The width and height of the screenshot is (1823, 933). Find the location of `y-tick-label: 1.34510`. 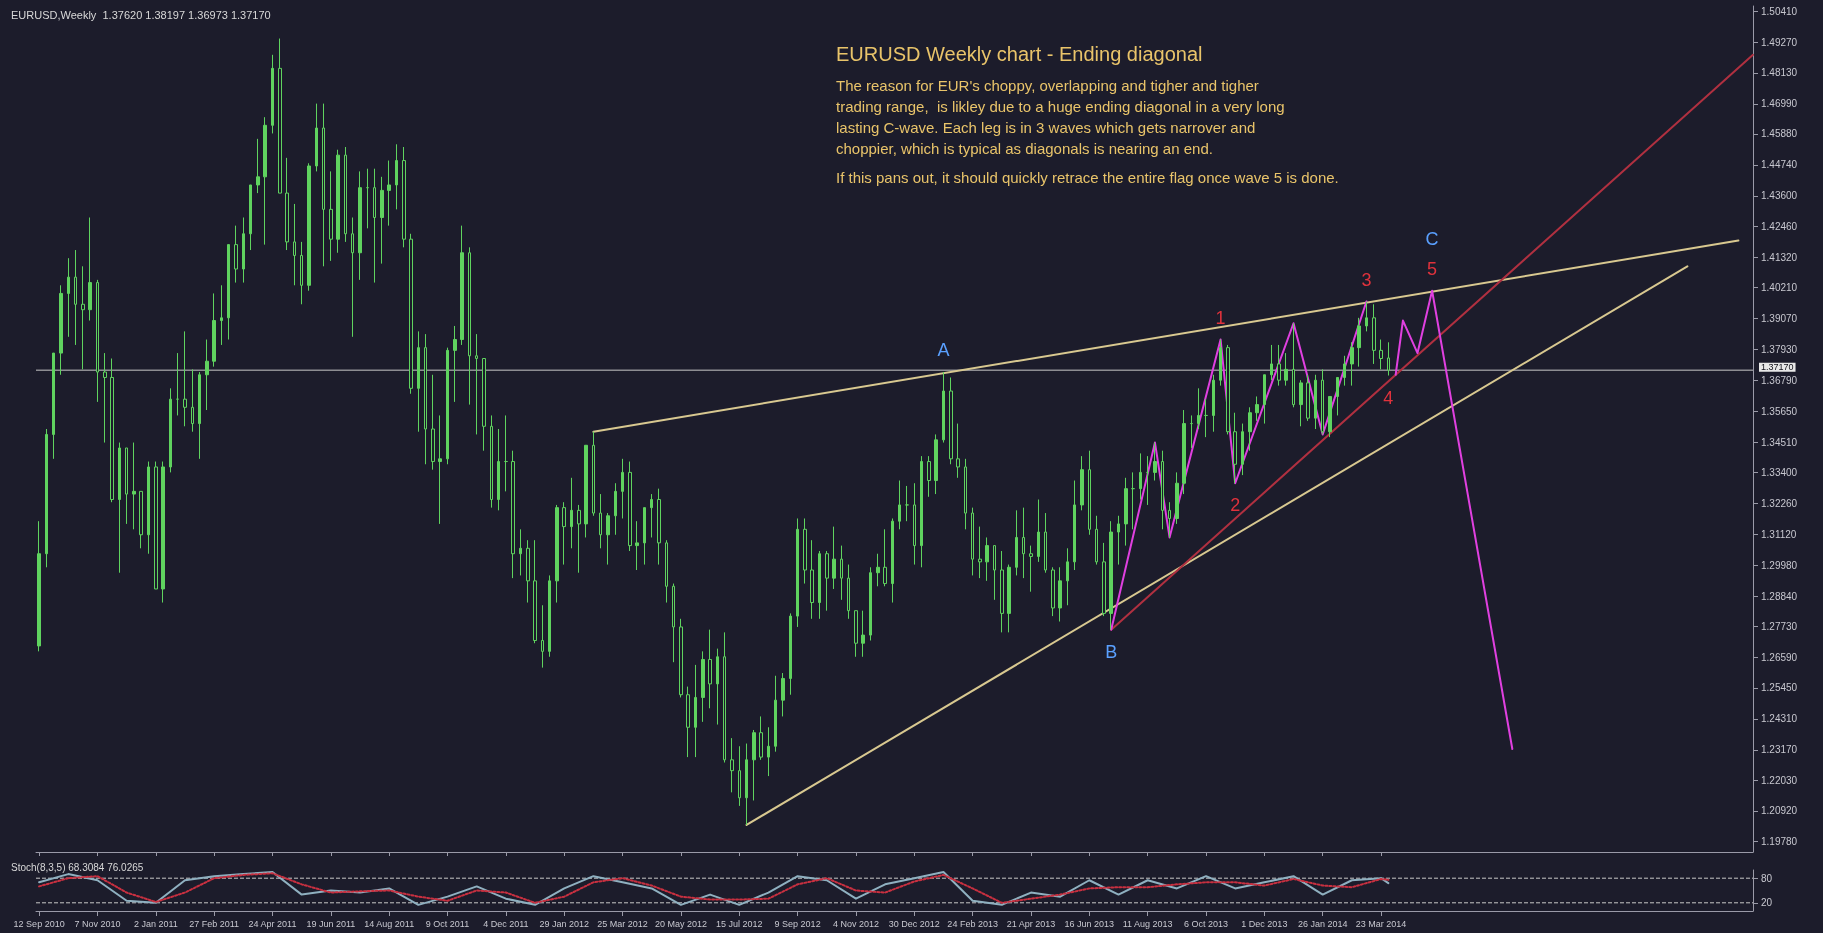

y-tick-label: 1.34510 is located at coordinates (1779, 442).